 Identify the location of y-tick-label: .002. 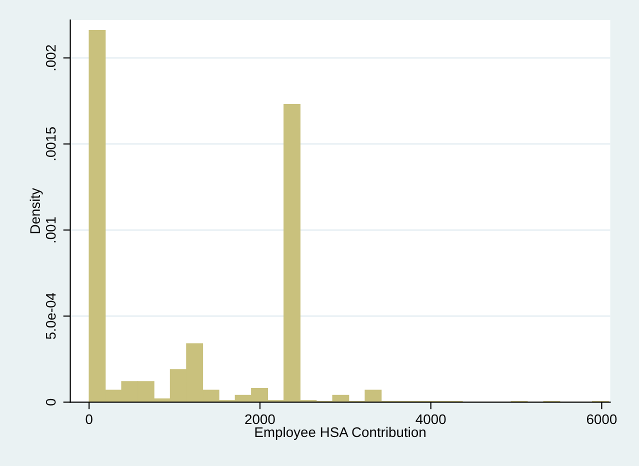
(51, 57).